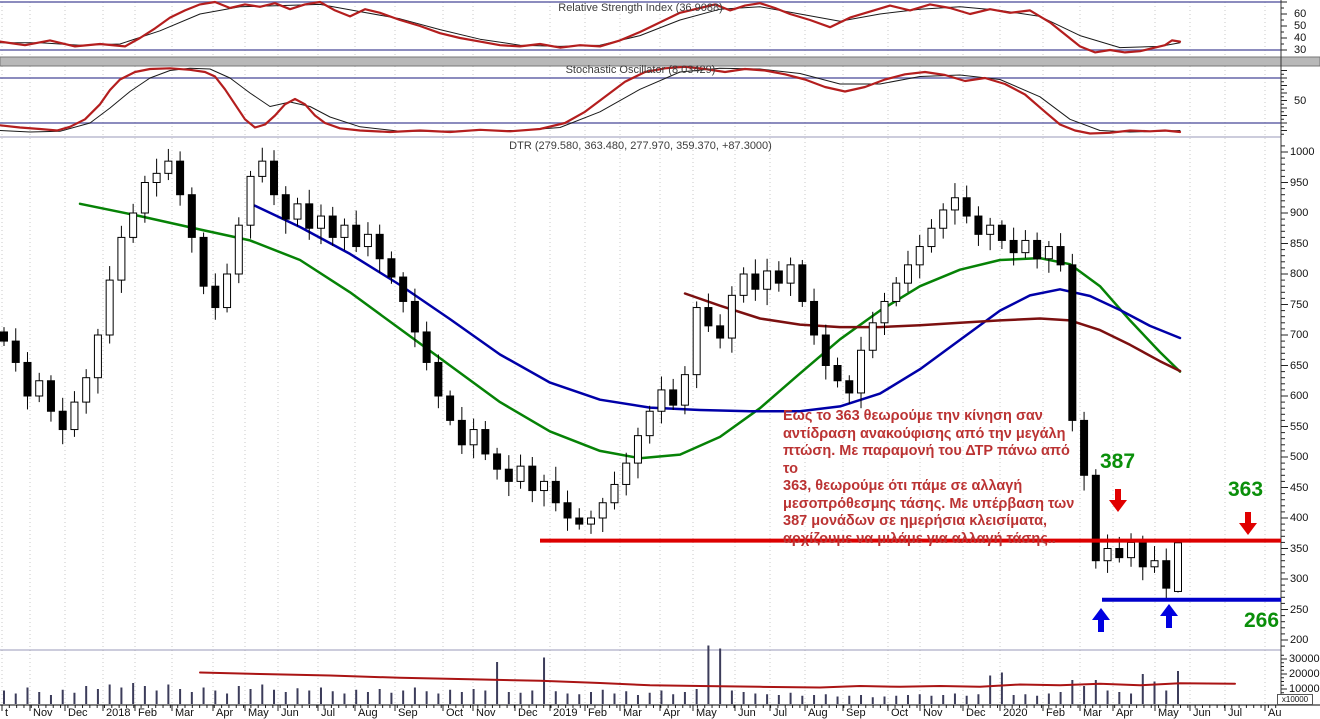 The image size is (1320, 719). What do you see at coordinates (565, 713) in the screenshot?
I see `x-axis-label: 2019` at bounding box center [565, 713].